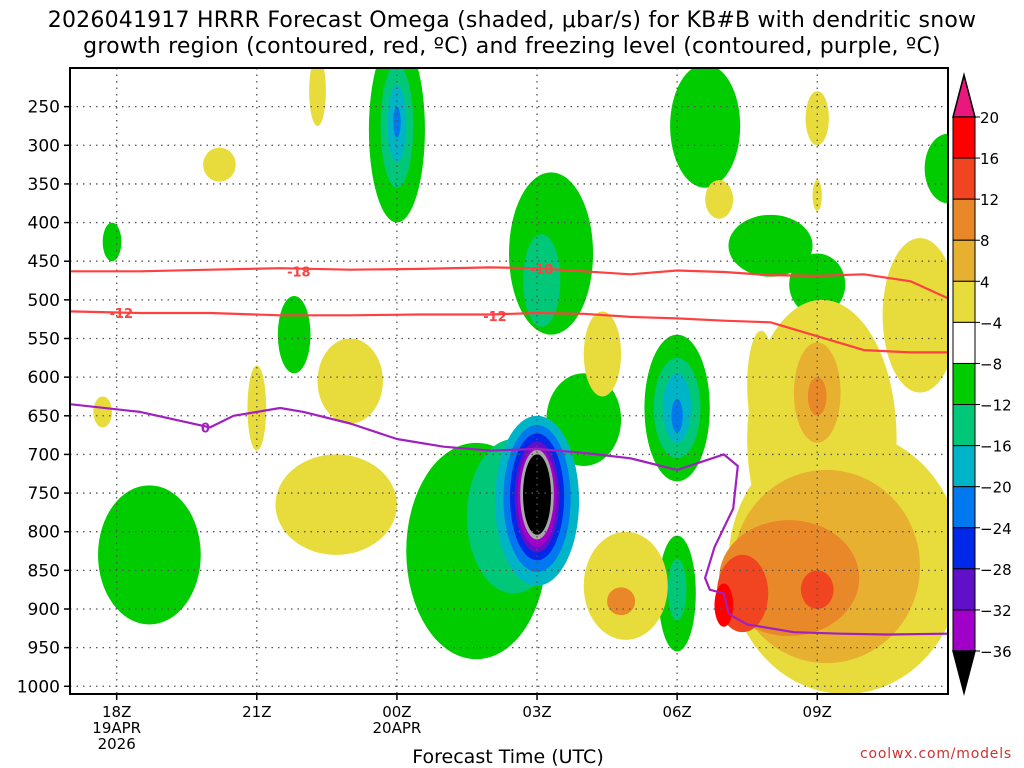 Image resolution: width=1024 pixels, height=768 pixels. What do you see at coordinates (996, 447) in the screenshot?
I see `colorbar-label-8: −16` at bounding box center [996, 447].